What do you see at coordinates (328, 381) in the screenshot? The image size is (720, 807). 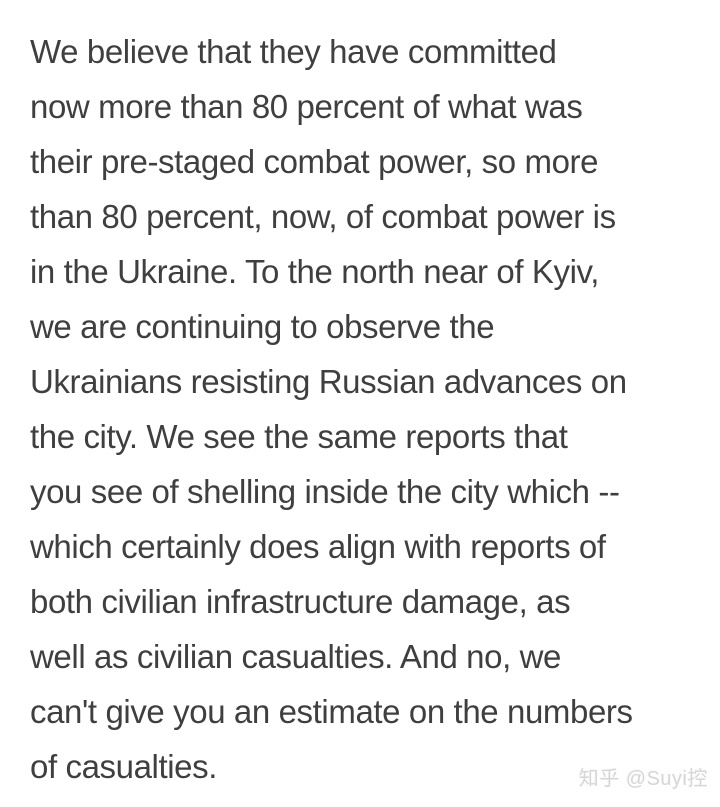 I see `transcript-line: Ukrainians resisting Russian advances on` at bounding box center [328, 381].